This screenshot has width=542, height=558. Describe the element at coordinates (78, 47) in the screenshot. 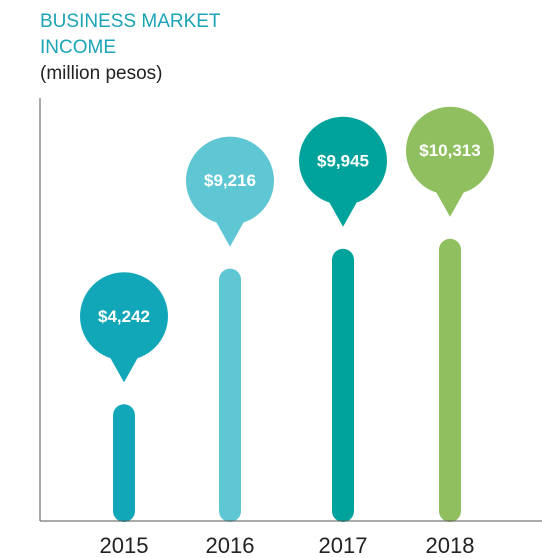

I see `chart-title: INCOME` at that location.